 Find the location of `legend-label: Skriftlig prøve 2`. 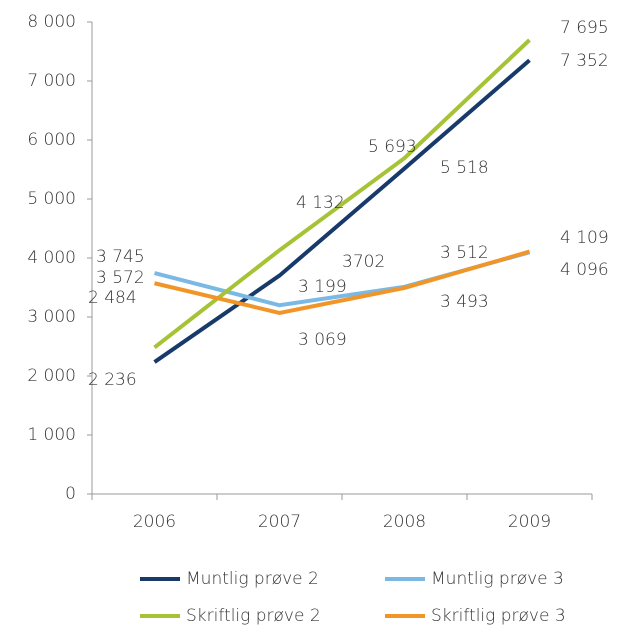

legend-label: Skriftlig prøve 2 is located at coordinates (253, 616).